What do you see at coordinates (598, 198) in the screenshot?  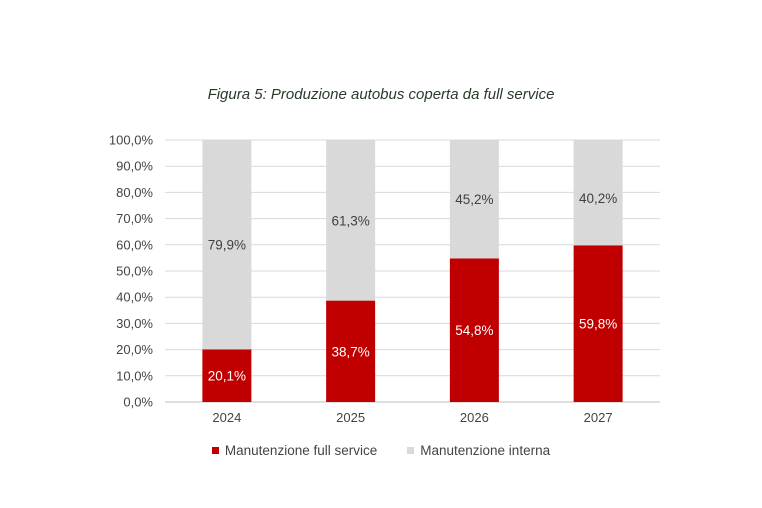 I see `data-label-interna: 40,2%` at bounding box center [598, 198].